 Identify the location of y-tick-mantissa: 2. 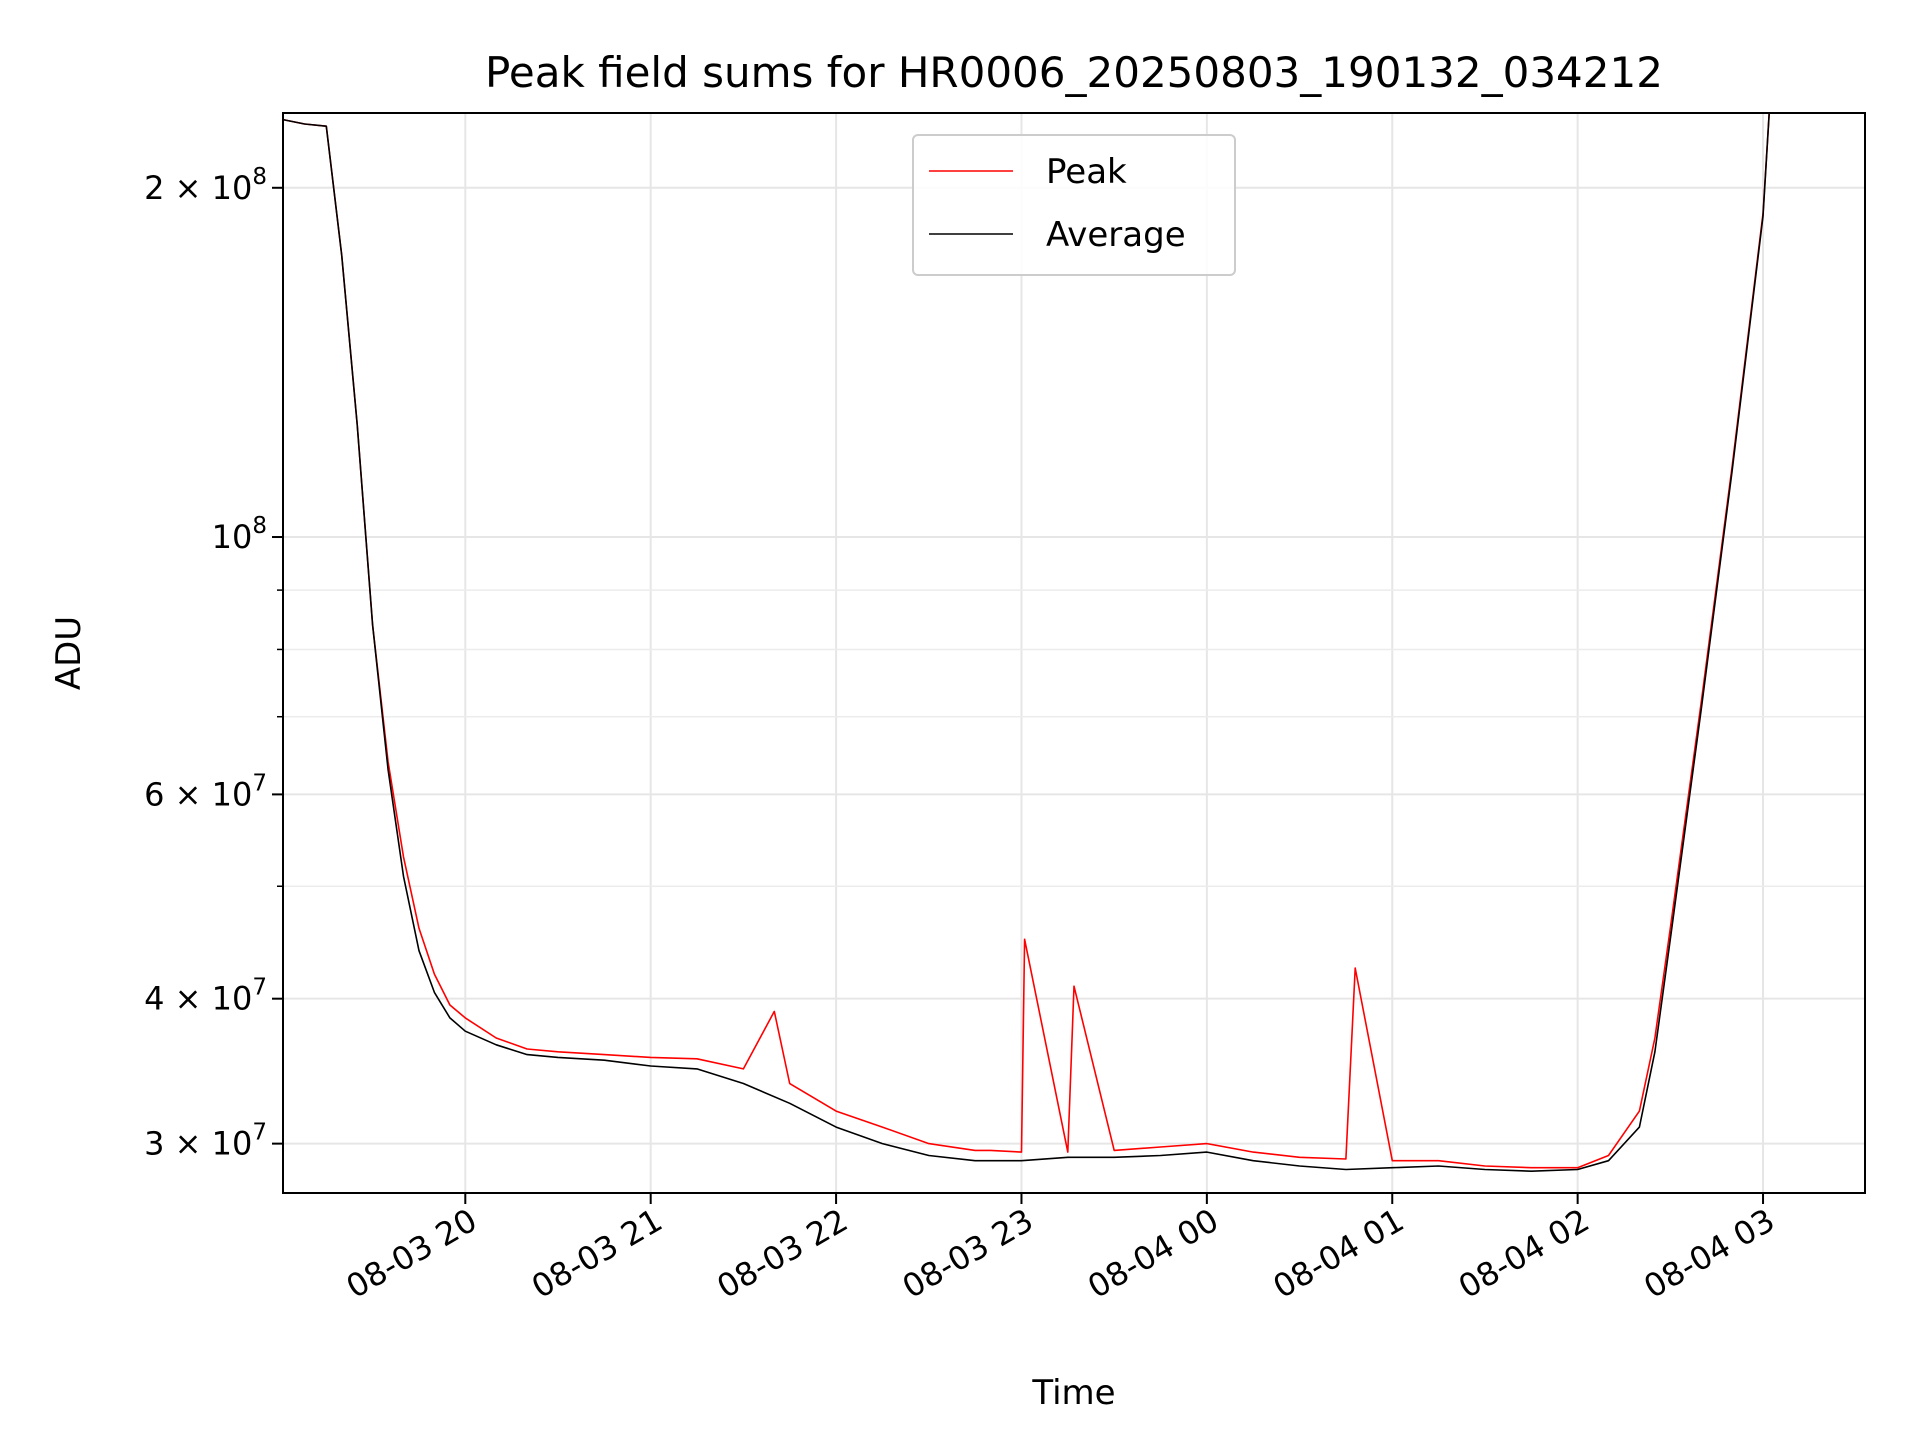
(154, 188).